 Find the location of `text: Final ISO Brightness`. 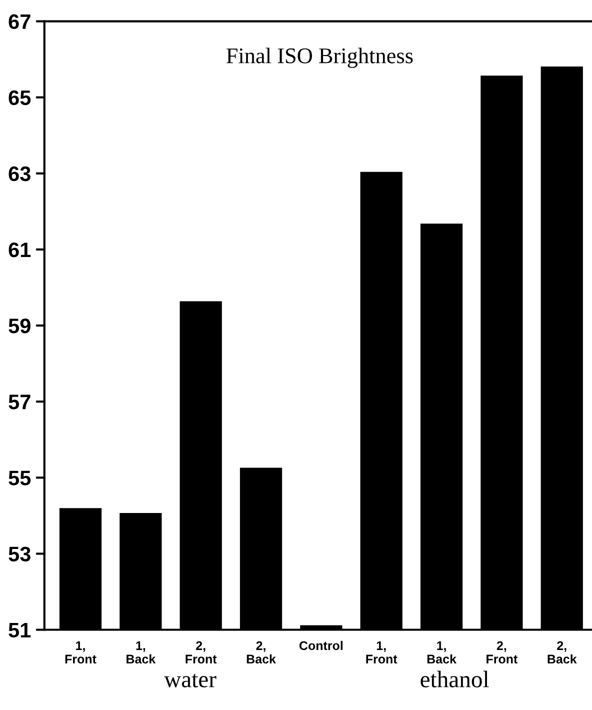

text: Final ISO Brightness is located at coordinates (319, 58).